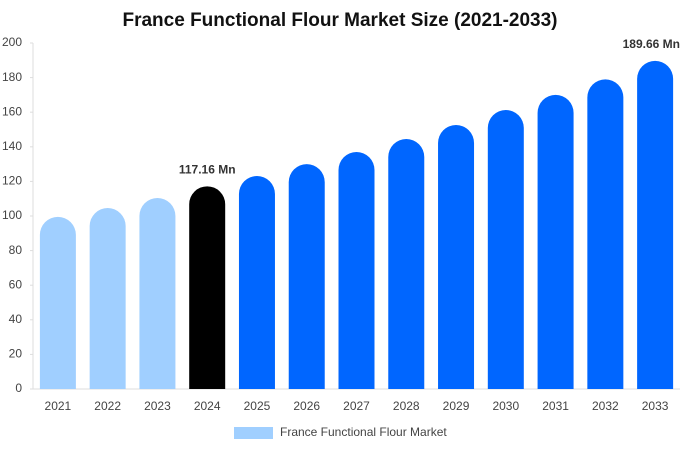  What do you see at coordinates (18, 388) in the screenshot?
I see `y-tick-label: 0` at bounding box center [18, 388].